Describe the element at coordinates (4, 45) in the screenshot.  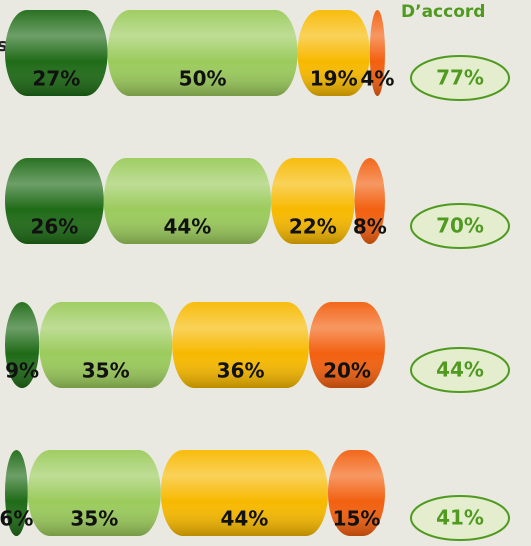
I see `category-label: s` at that location.